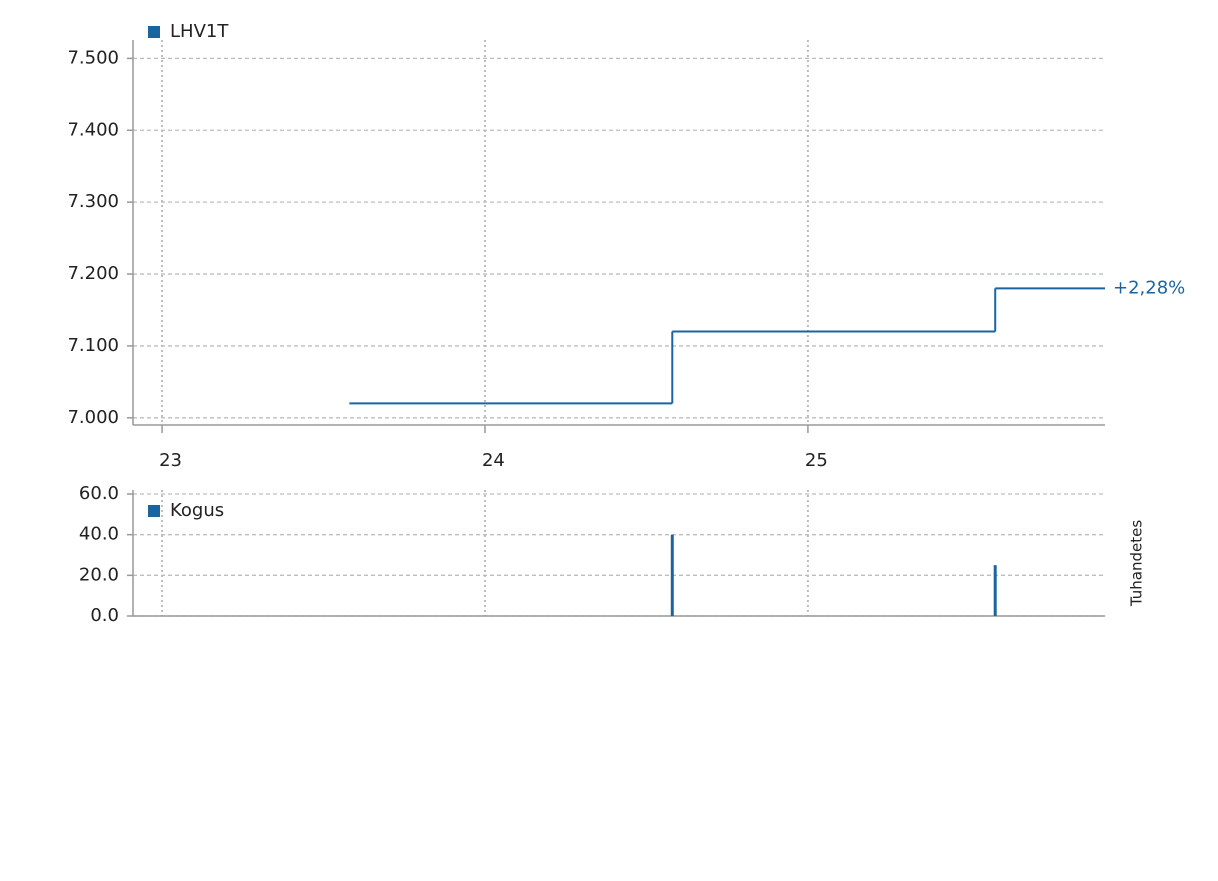 This screenshot has height=881, width=1218. Describe the element at coordinates (99, 534) in the screenshot. I see `y-tick-label: 40.0` at that location.